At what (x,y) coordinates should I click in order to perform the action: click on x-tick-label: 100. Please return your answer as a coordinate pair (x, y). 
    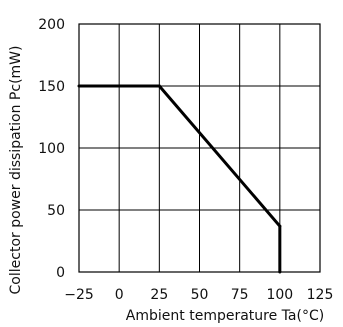
    Looking at the image, I should click on (279, 295).